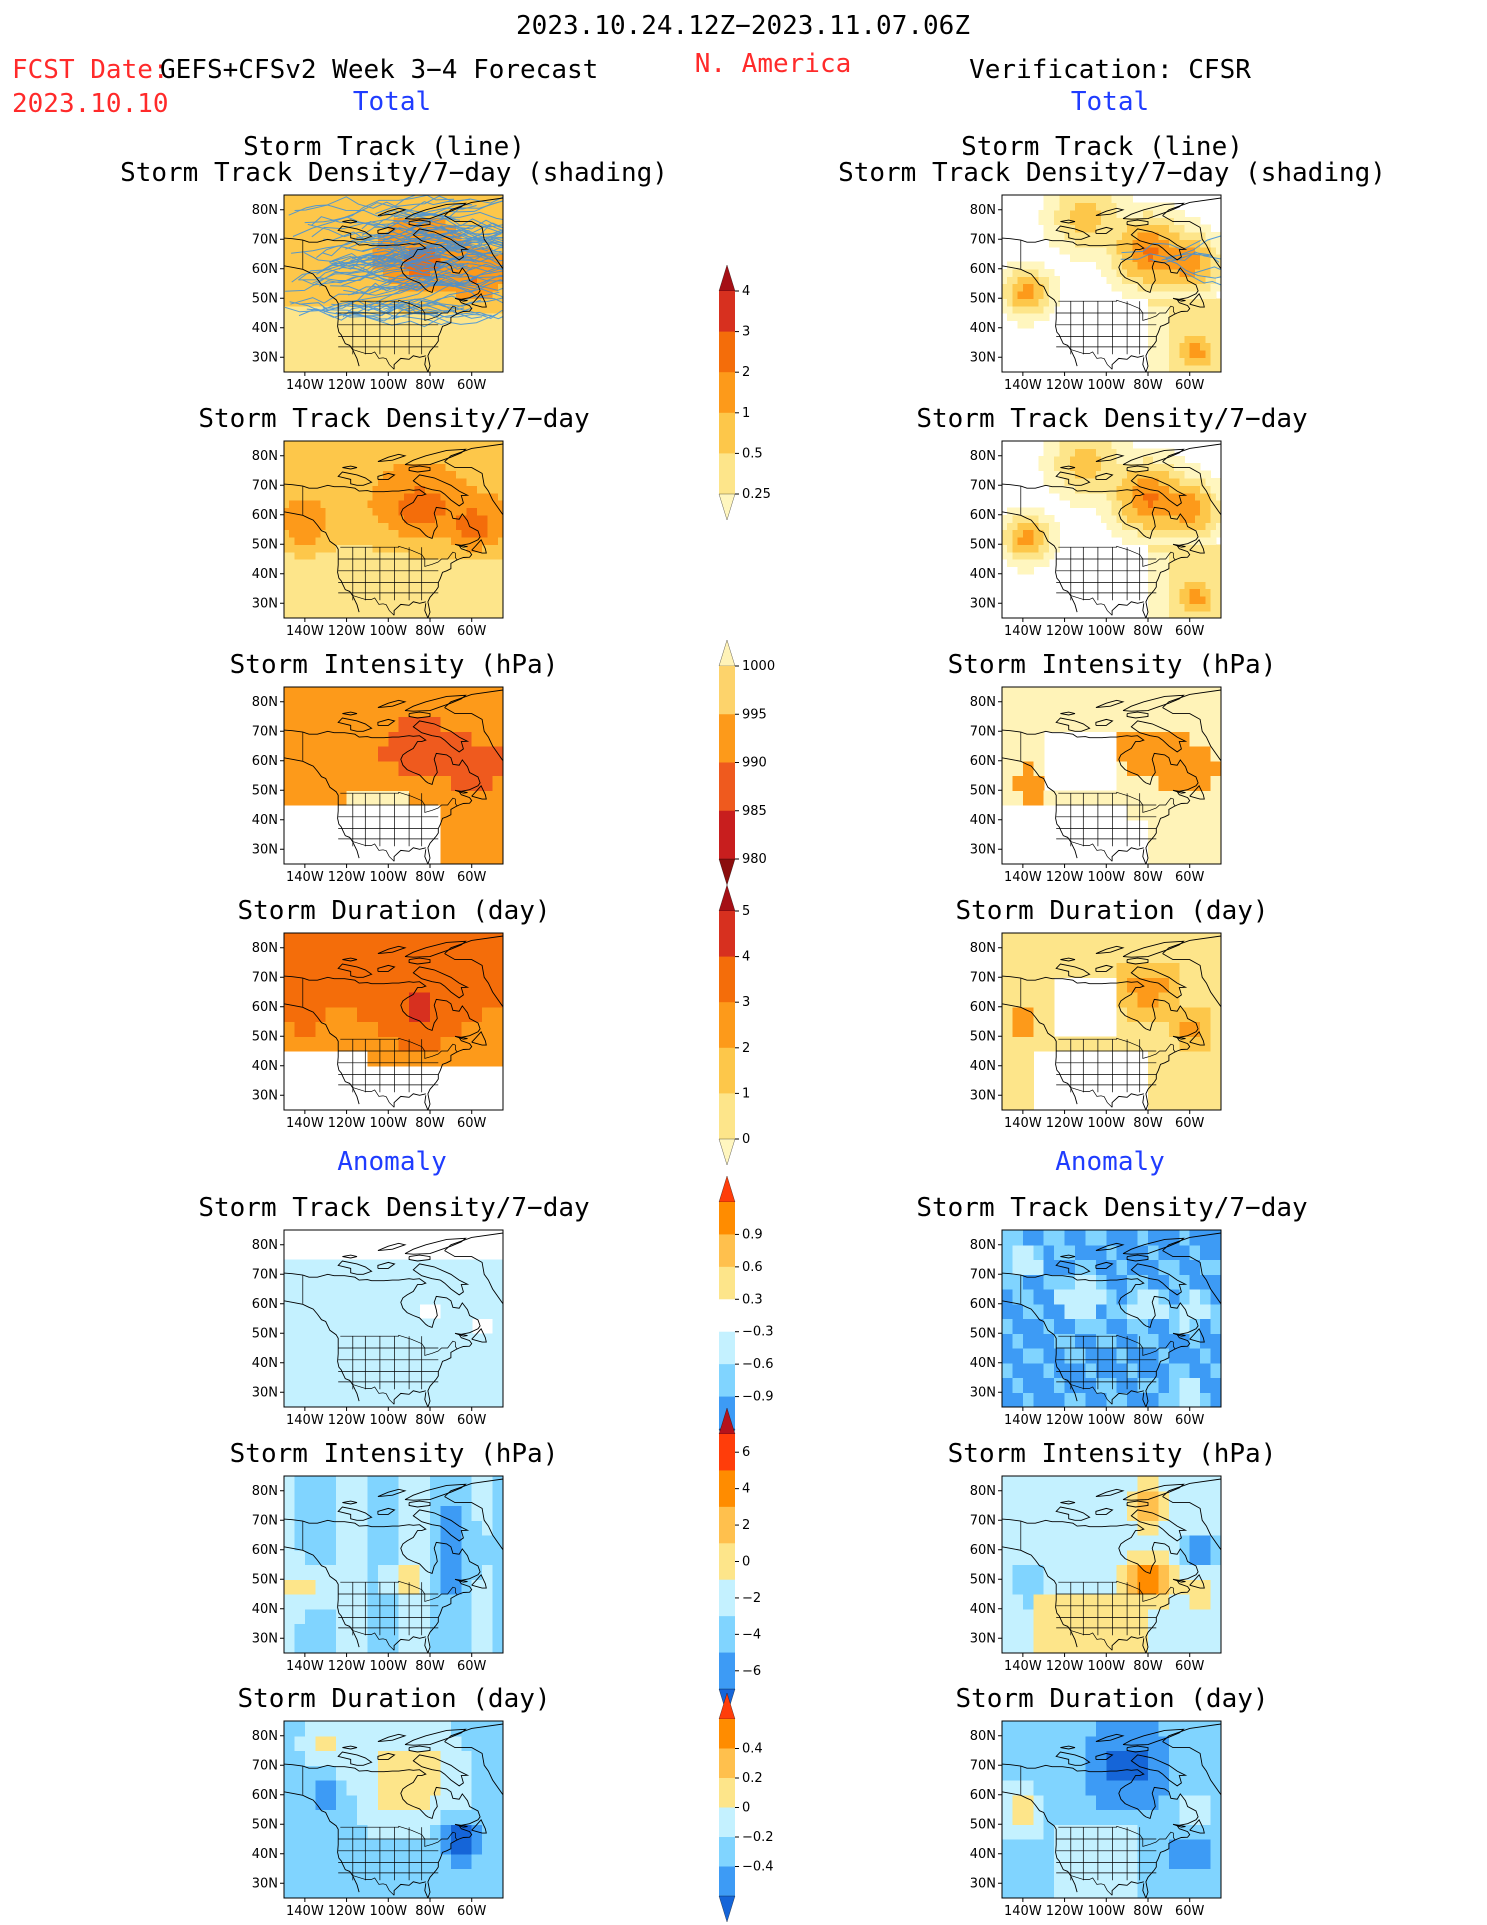  Describe the element at coordinates (394, 665) in the screenshot. I see `panel-title-intensity-left: Storm Intensity (hPa)` at that location.